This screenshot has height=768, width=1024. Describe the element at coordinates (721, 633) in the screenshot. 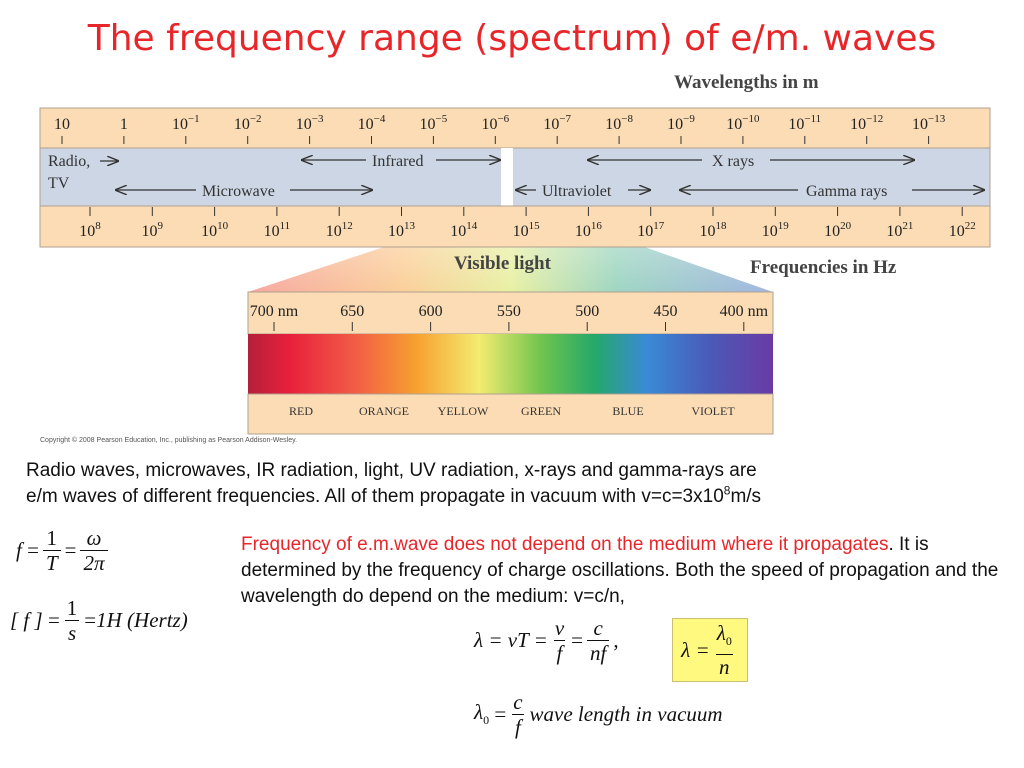

I see `lambda0-symbol: λ` at that location.